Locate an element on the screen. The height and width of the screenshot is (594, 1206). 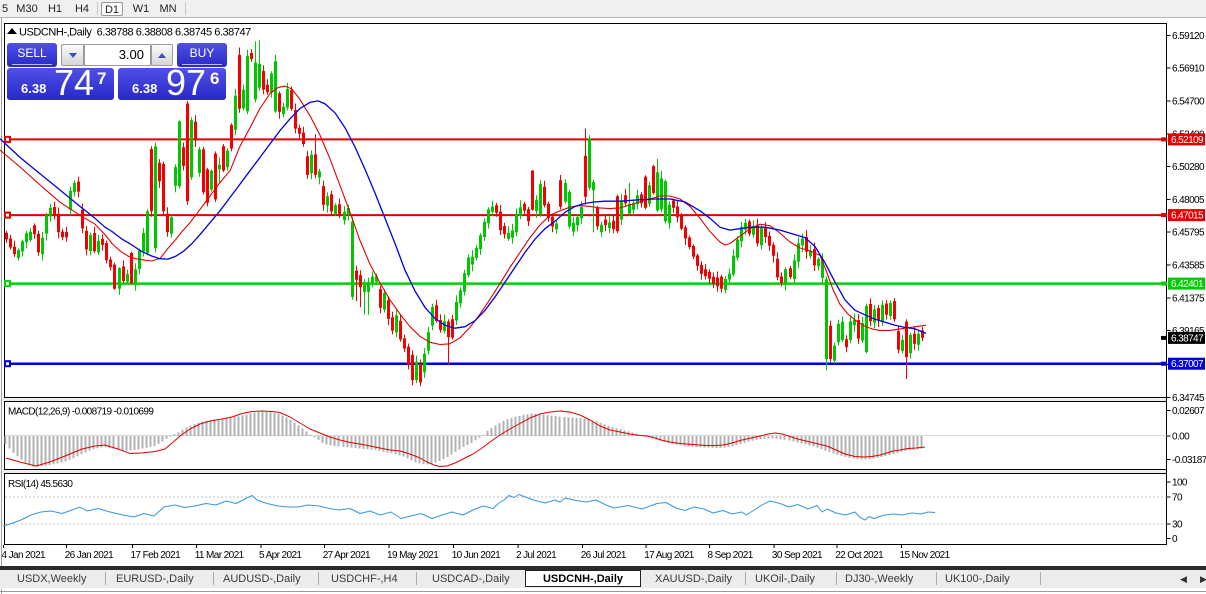
svg-text: 6.39165 is located at coordinates (1188, 331).